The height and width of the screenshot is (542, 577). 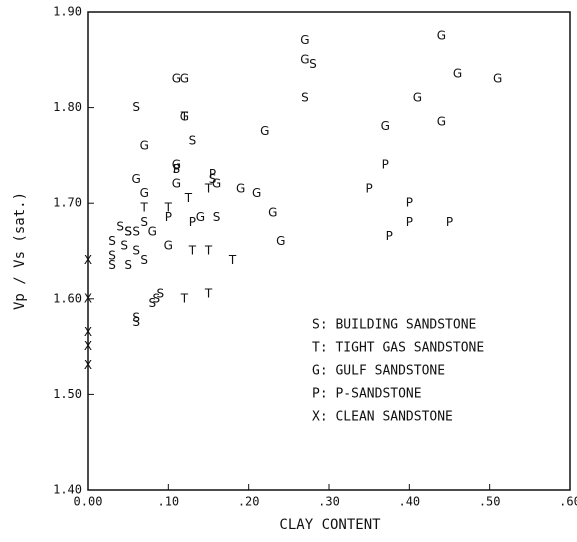 What do you see at coordinates (67, 394) in the screenshot?
I see `y-tick-label: 1.50` at bounding box center [67, 394].